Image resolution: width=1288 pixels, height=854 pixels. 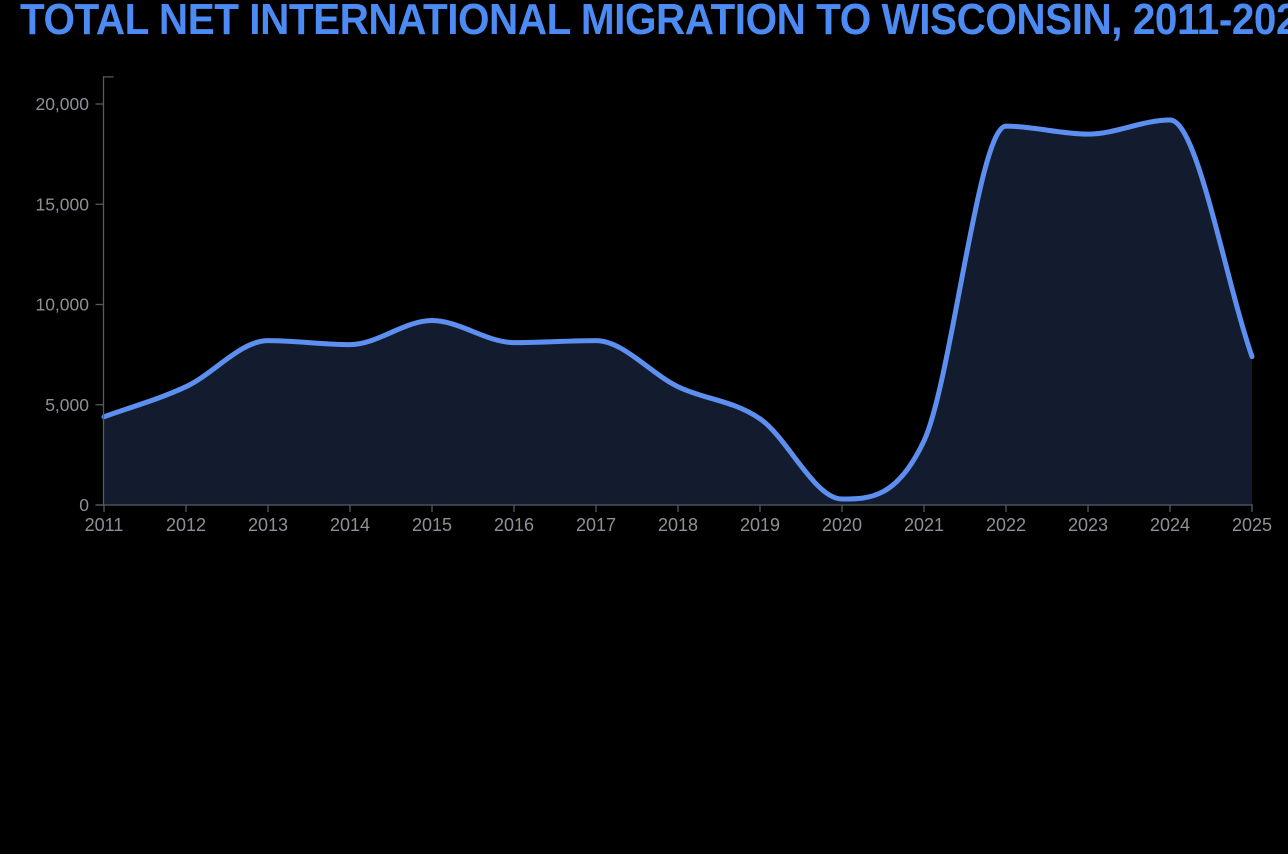 What do you see at coordinates (1170, 525) in the screenshot?
I see `x-tick-label: 2024` at bounding box center [1170, 525].